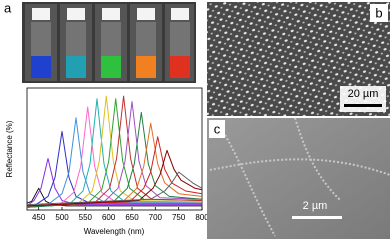 The image size is (392, 241). Describe the element at coordinates (86, 217) in the screenshot. I see `x-tick-label: 550` at that location.